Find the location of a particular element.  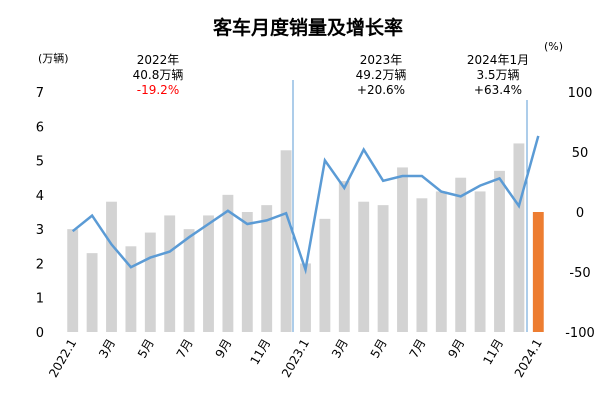

y2-axis-label: (%) is located at coordinates (553, 46).